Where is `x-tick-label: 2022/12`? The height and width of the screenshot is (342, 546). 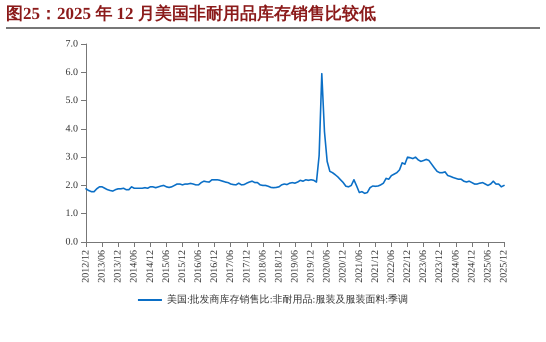
x-tick-label: 2022/12 is located at coordinates (408, 266).